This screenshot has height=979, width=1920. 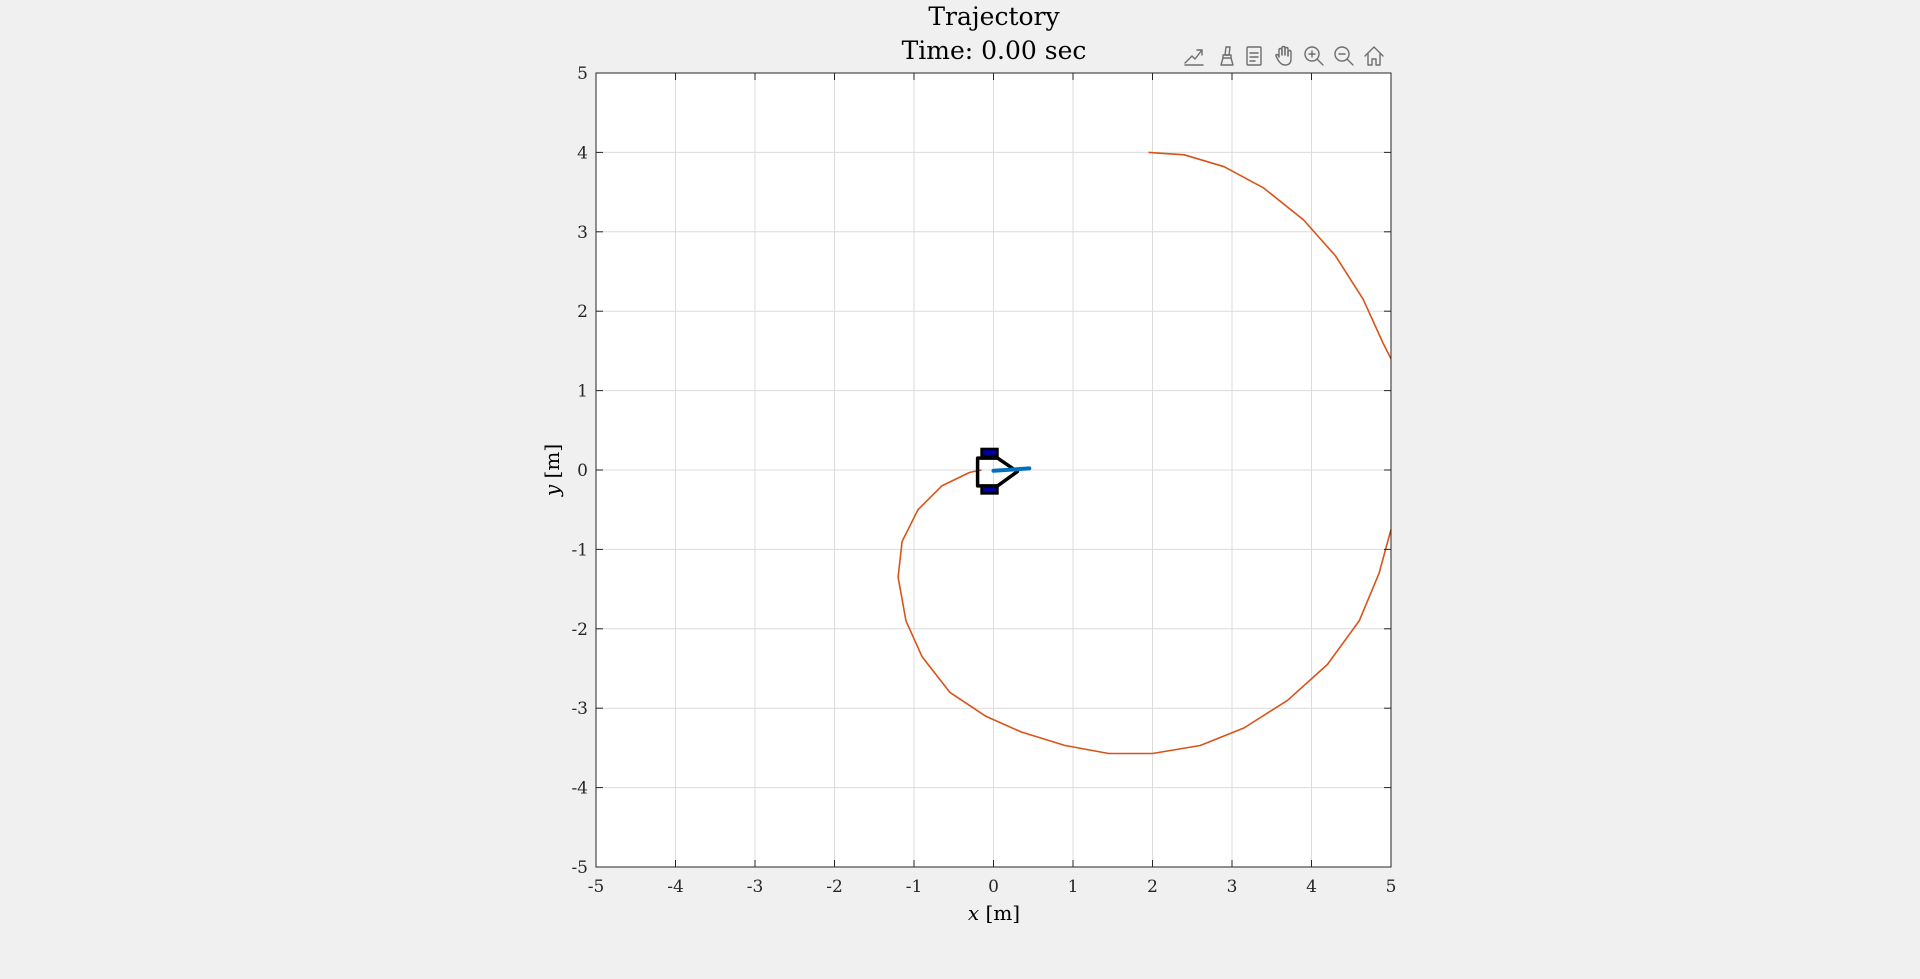 I want to click on axes-toolbar, so click(x=1284, y=56).